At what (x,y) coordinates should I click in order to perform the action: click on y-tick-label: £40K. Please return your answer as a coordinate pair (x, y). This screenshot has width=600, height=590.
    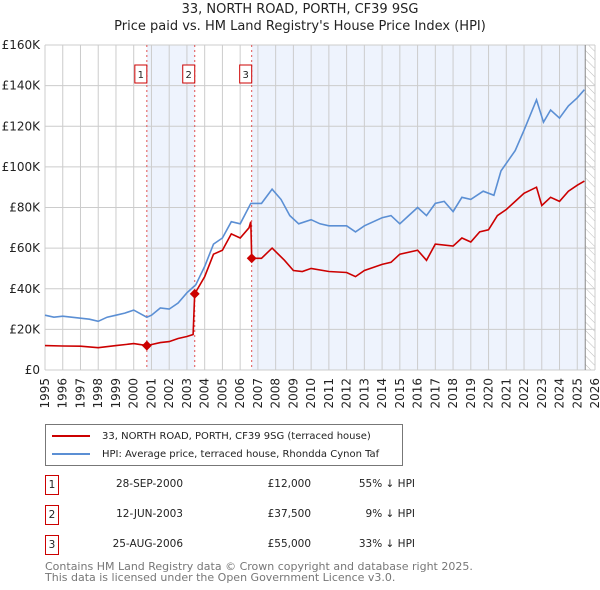
    Looking at the image, I should click on (25, 289).